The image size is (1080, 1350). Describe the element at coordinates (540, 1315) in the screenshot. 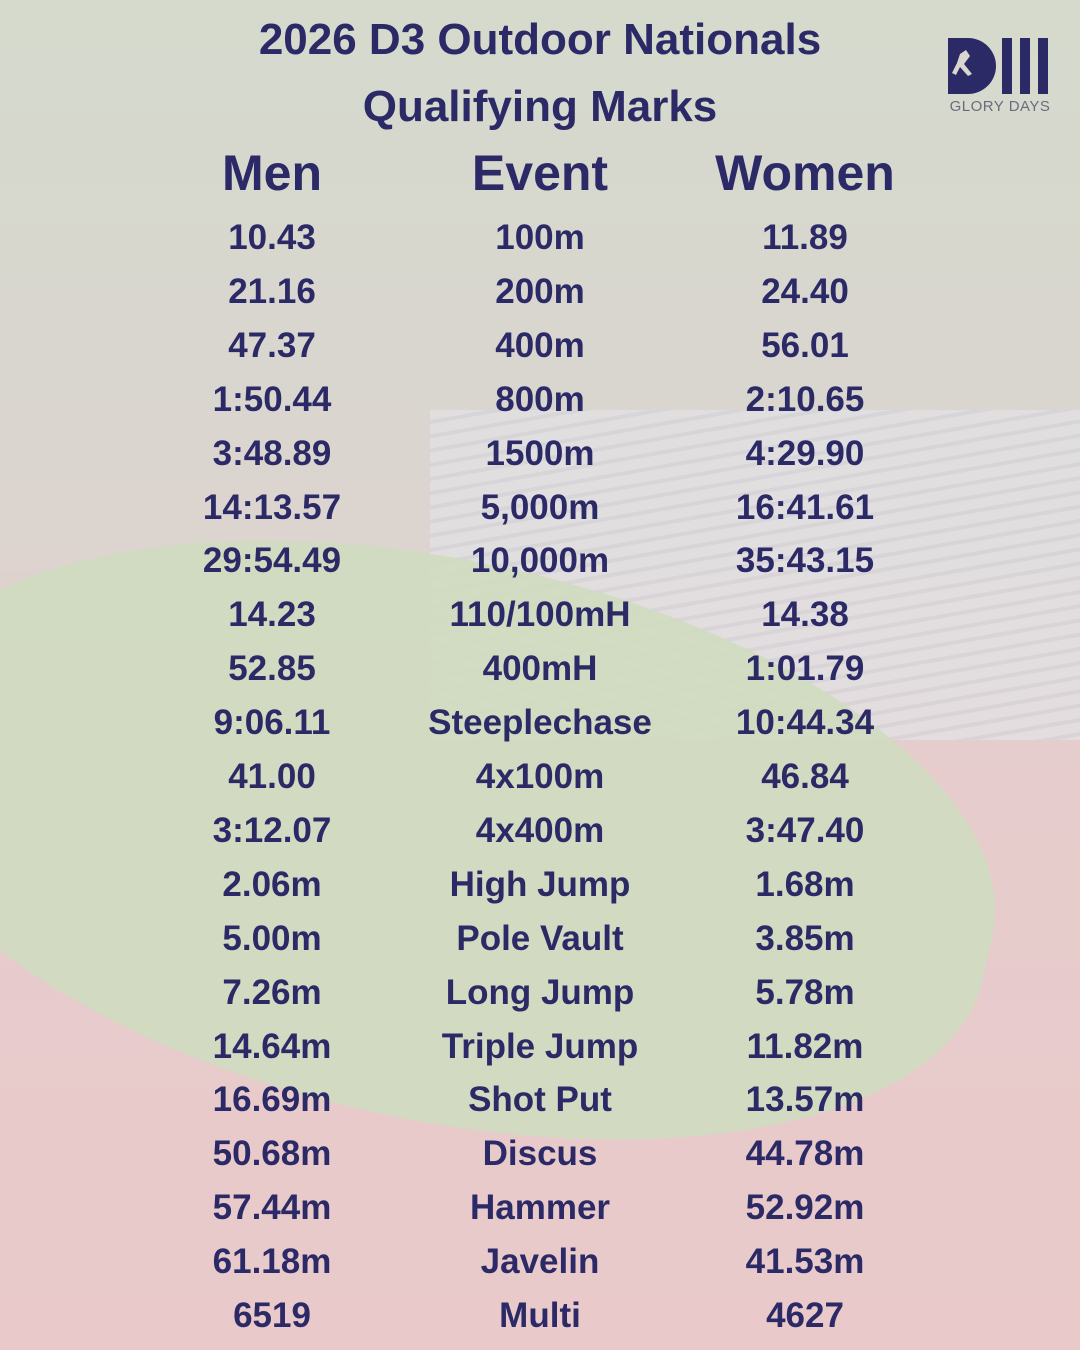

I see `event-name: Multi` at that location.